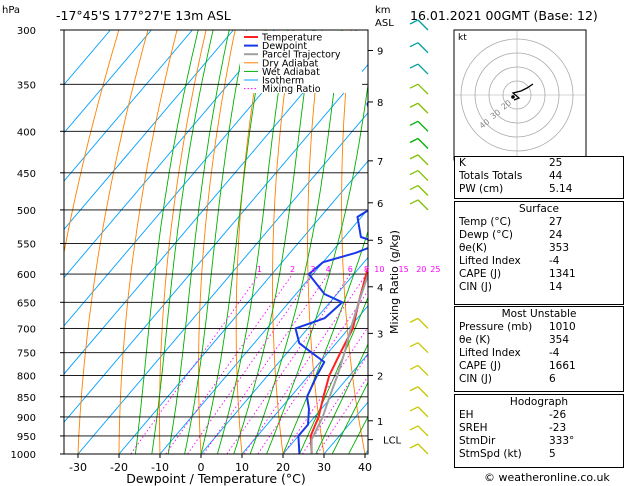  I want to click on legend-entry: Isotherm, so click(283, 81).